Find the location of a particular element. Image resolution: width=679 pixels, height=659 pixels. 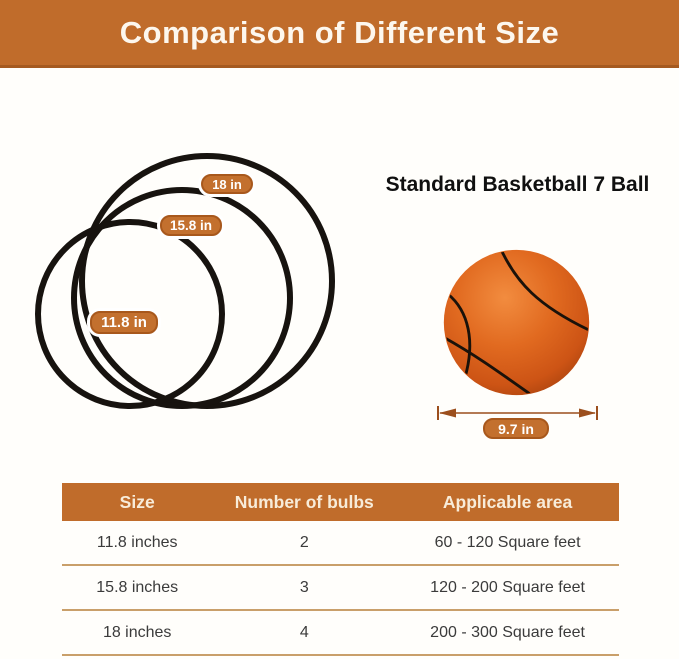

diameter-arrow is located at coordinates (517, 413).